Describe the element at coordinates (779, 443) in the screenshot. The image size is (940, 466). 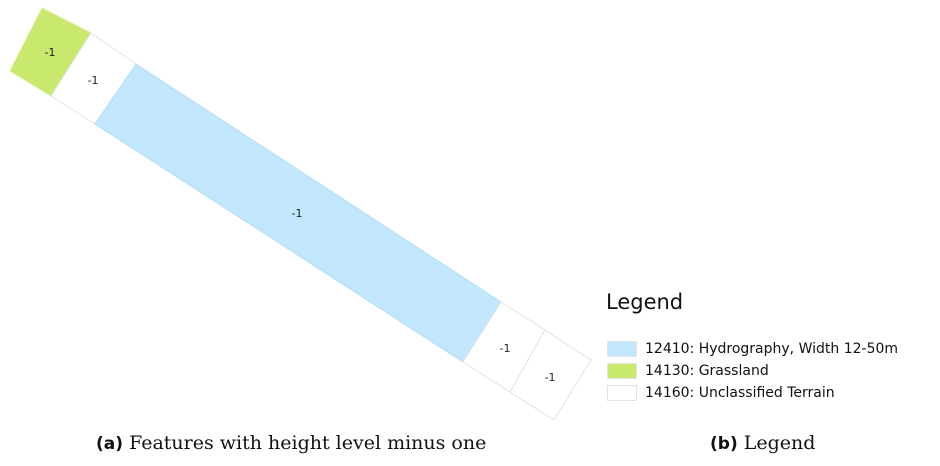
I see `caption-b-text: Legend` at that location.